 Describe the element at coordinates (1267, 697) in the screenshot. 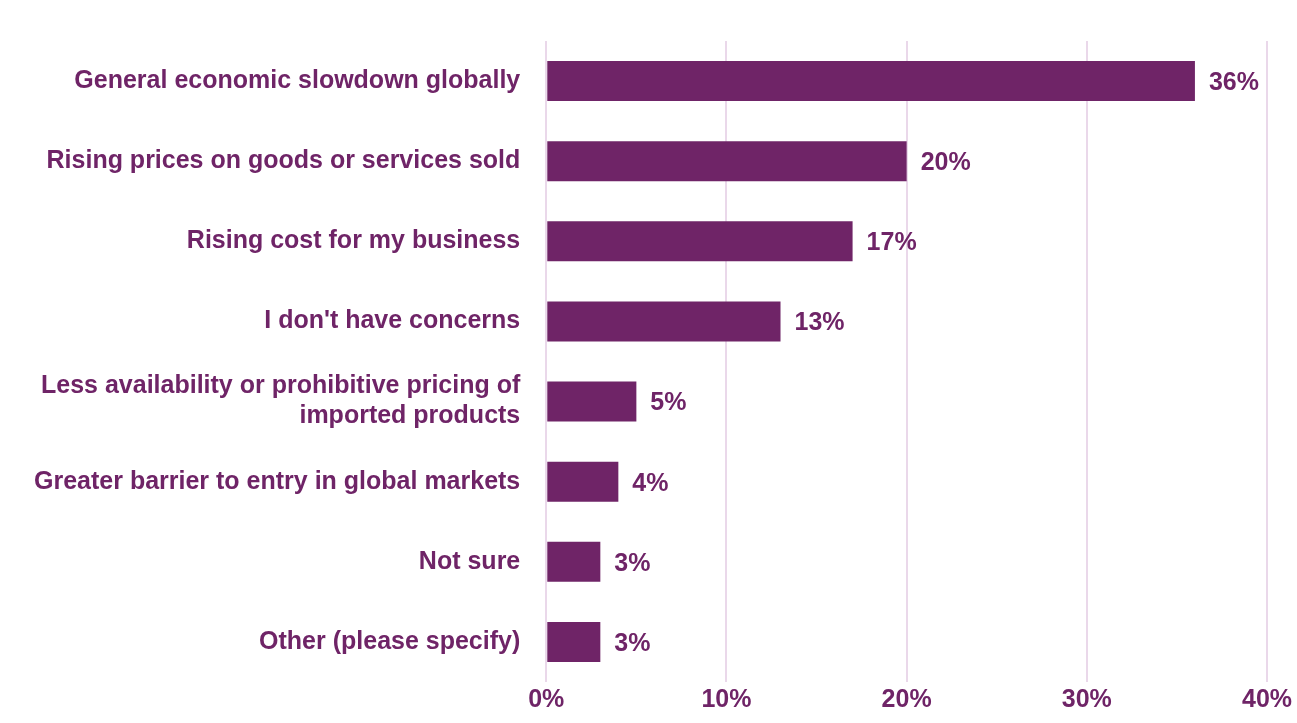

I see `x-tick-label: 40%` at that location.